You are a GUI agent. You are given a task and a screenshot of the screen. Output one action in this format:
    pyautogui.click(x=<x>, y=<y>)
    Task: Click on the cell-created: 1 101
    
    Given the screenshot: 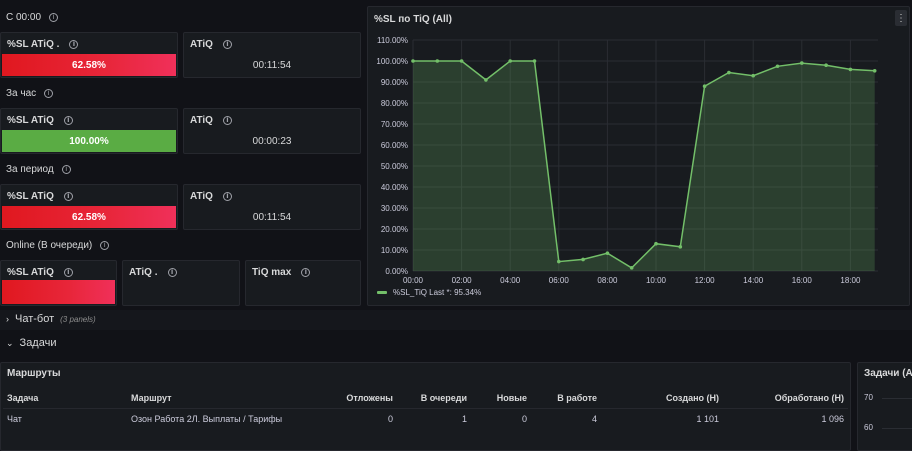 What is the action you would take?
    pyautogui.click(x=662, y=418)
    